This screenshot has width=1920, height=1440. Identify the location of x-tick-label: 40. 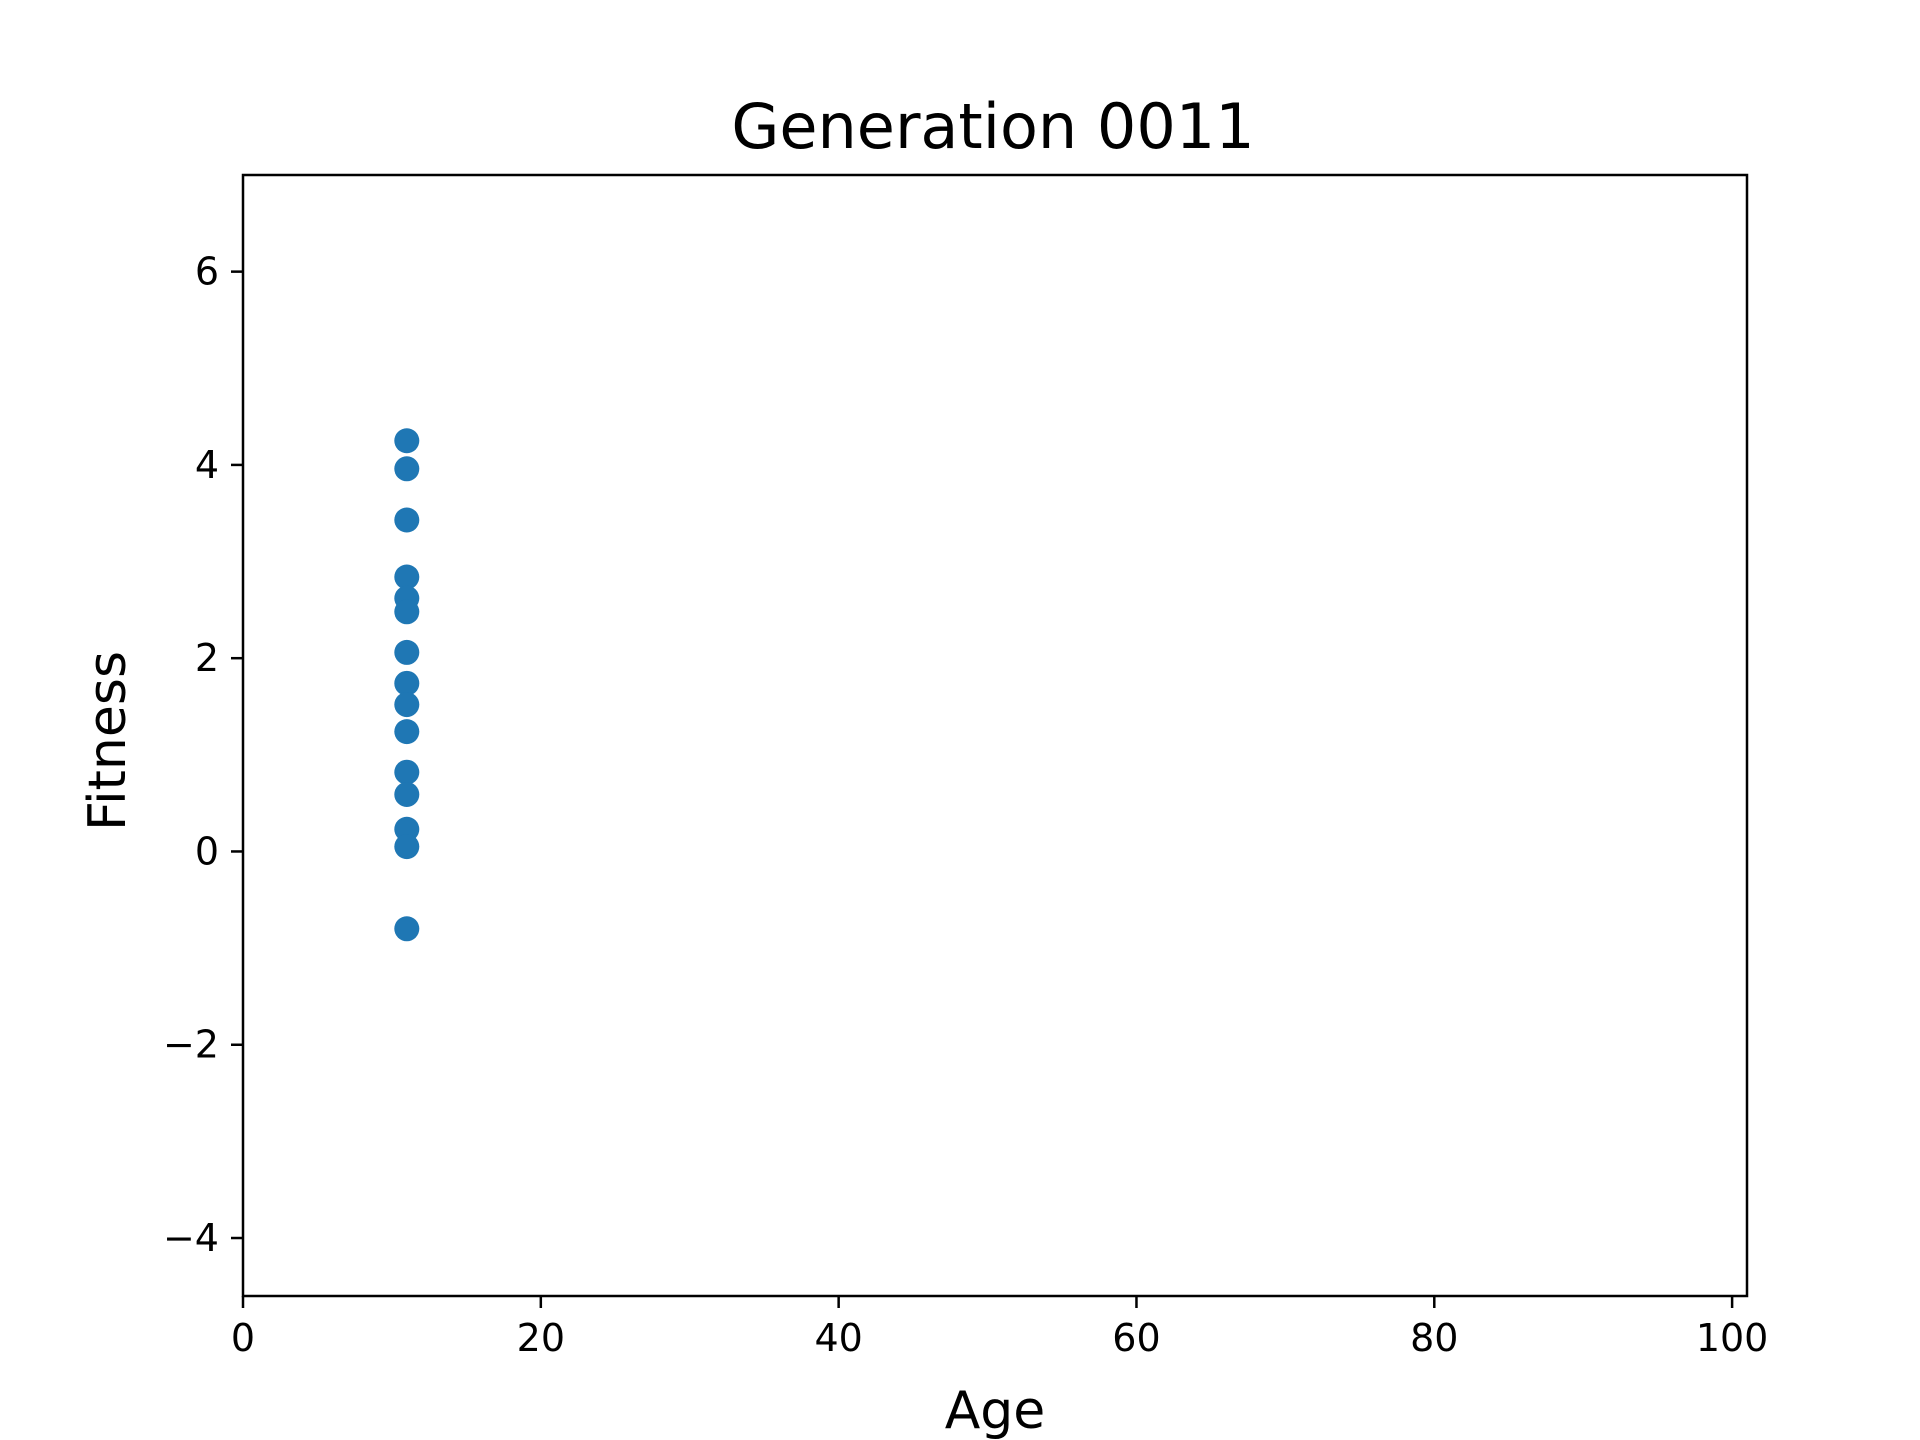
(838, 1338).